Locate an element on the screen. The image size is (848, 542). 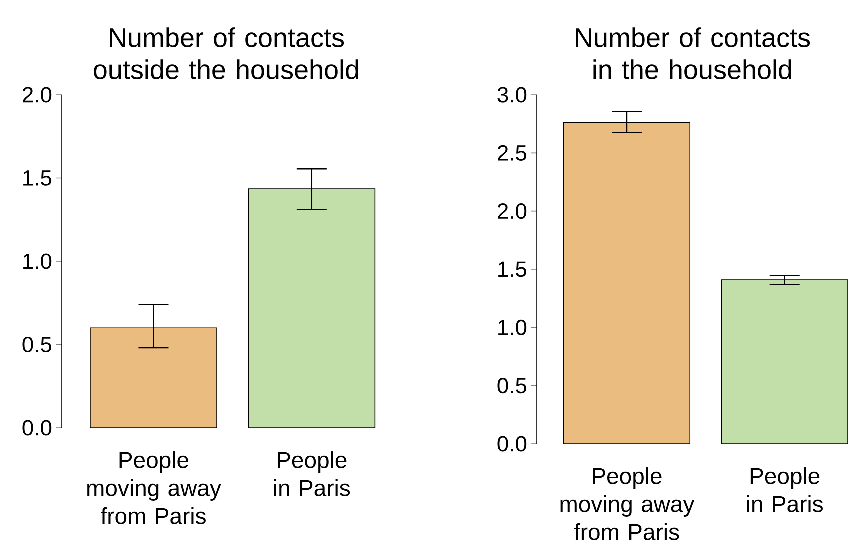
y-tick-label: 3.0 is located at coordinates (512, 95).